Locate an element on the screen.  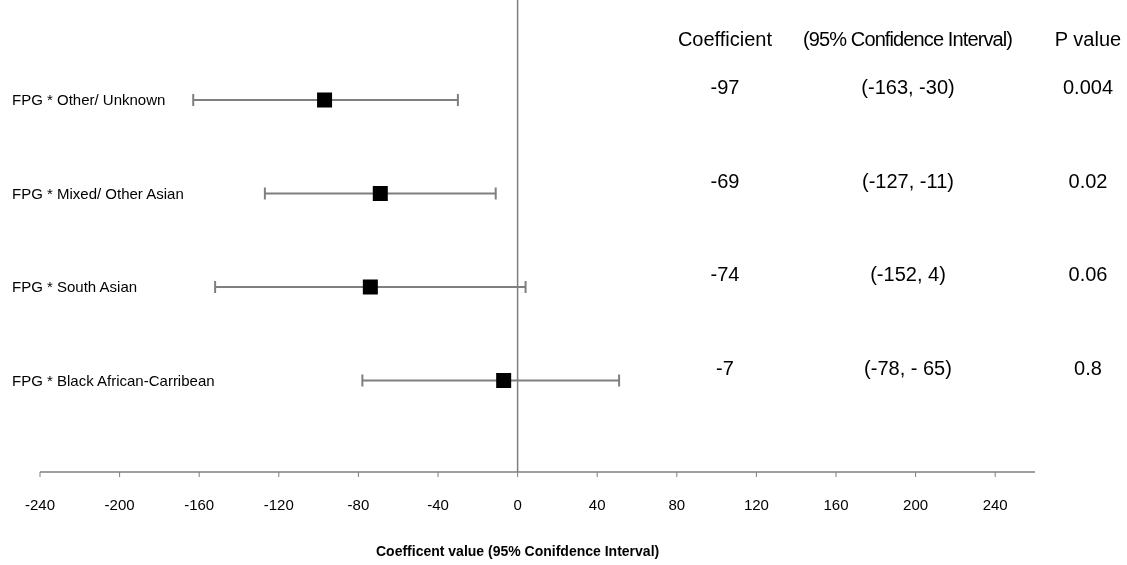
annotation: -74 is located at coordinates (725, 274).